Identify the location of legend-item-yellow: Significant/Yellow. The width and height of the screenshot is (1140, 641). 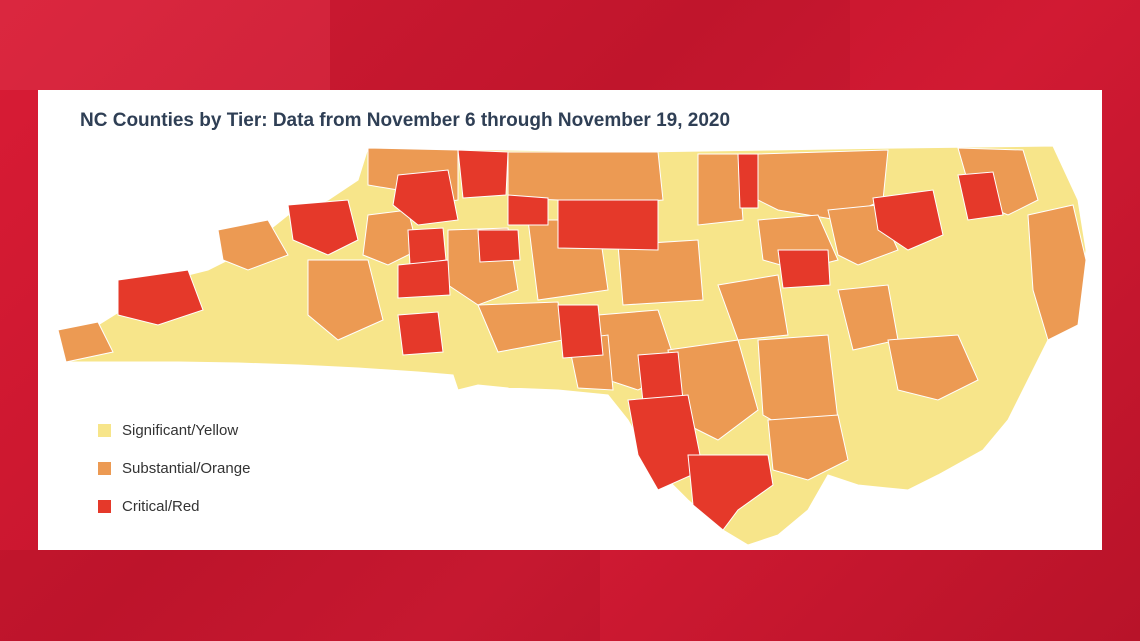
(174, 430).